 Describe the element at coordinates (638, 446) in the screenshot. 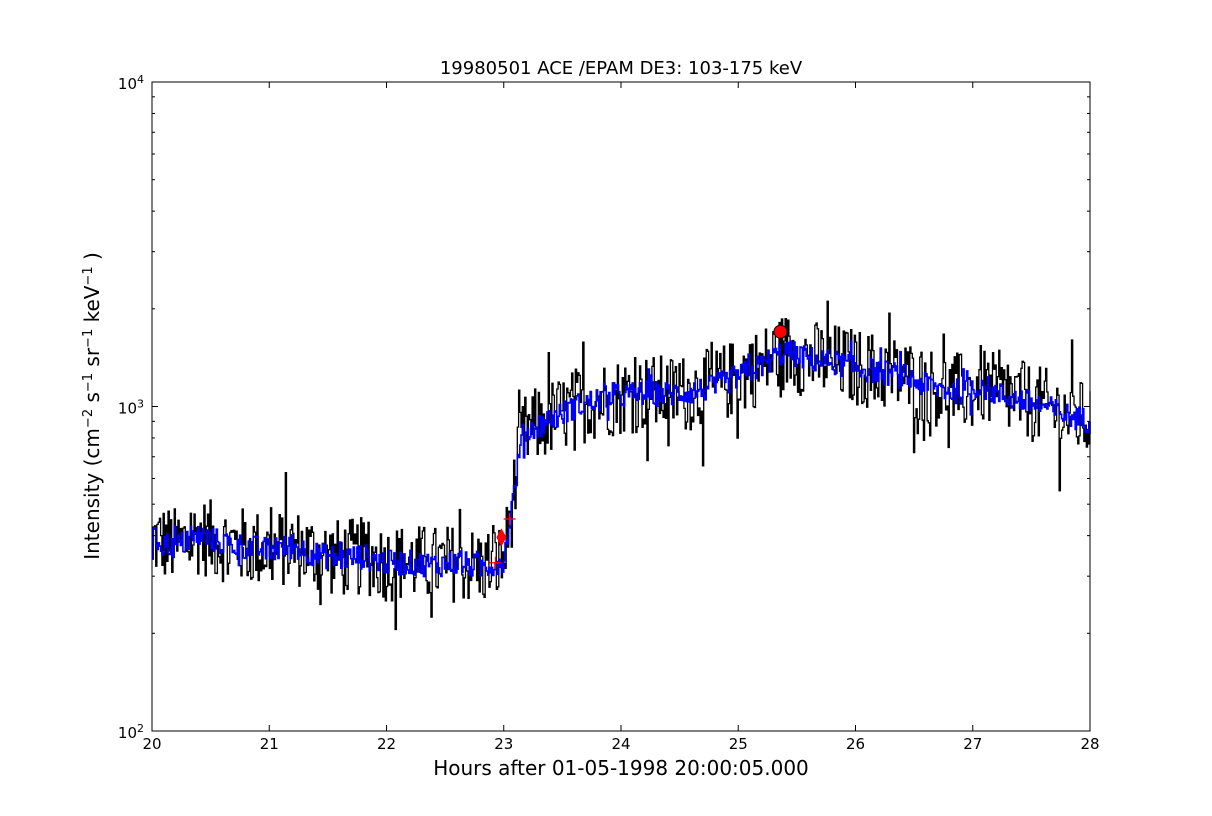

I see `event-markers` at that location.